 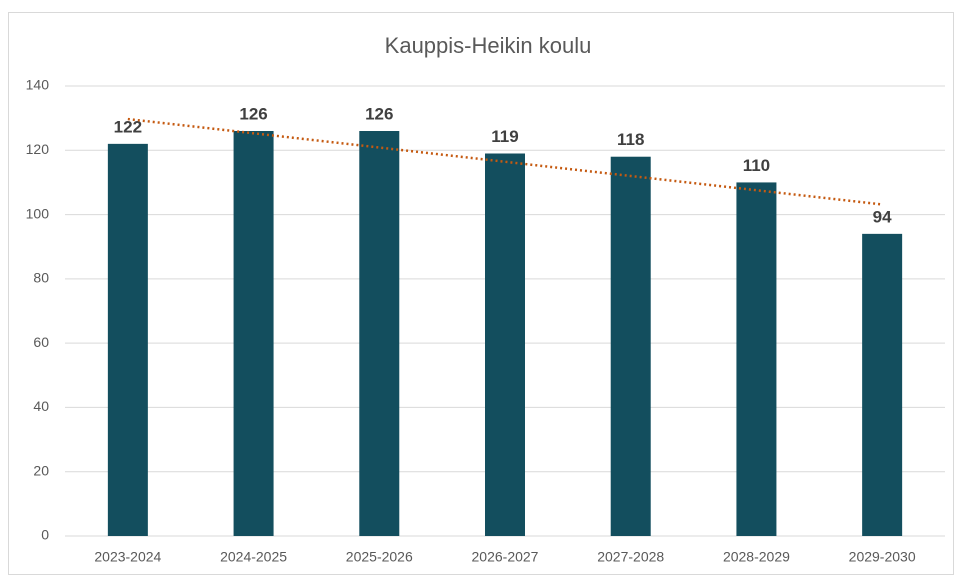 I want to click on chart-title: Kauppis-Heikin koulu, so click(x=488, y=45).